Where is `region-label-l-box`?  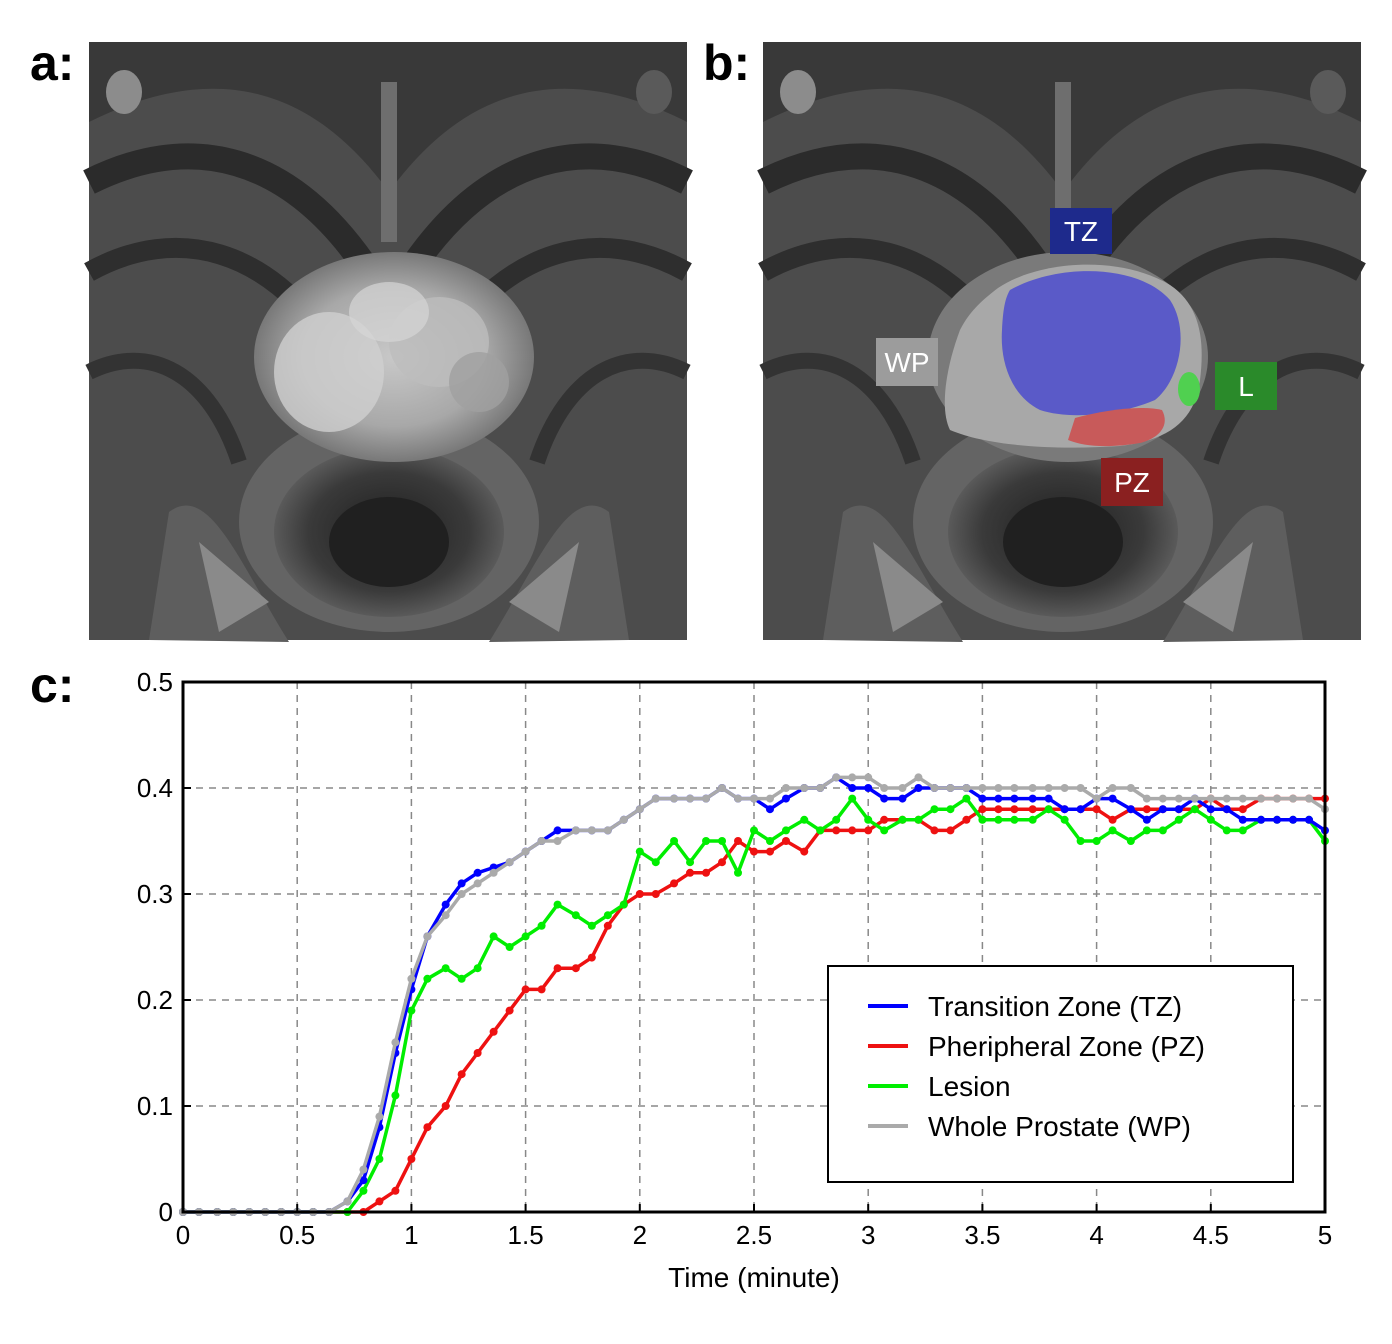
region-label-l-box is located at coordinates (1246, 386).